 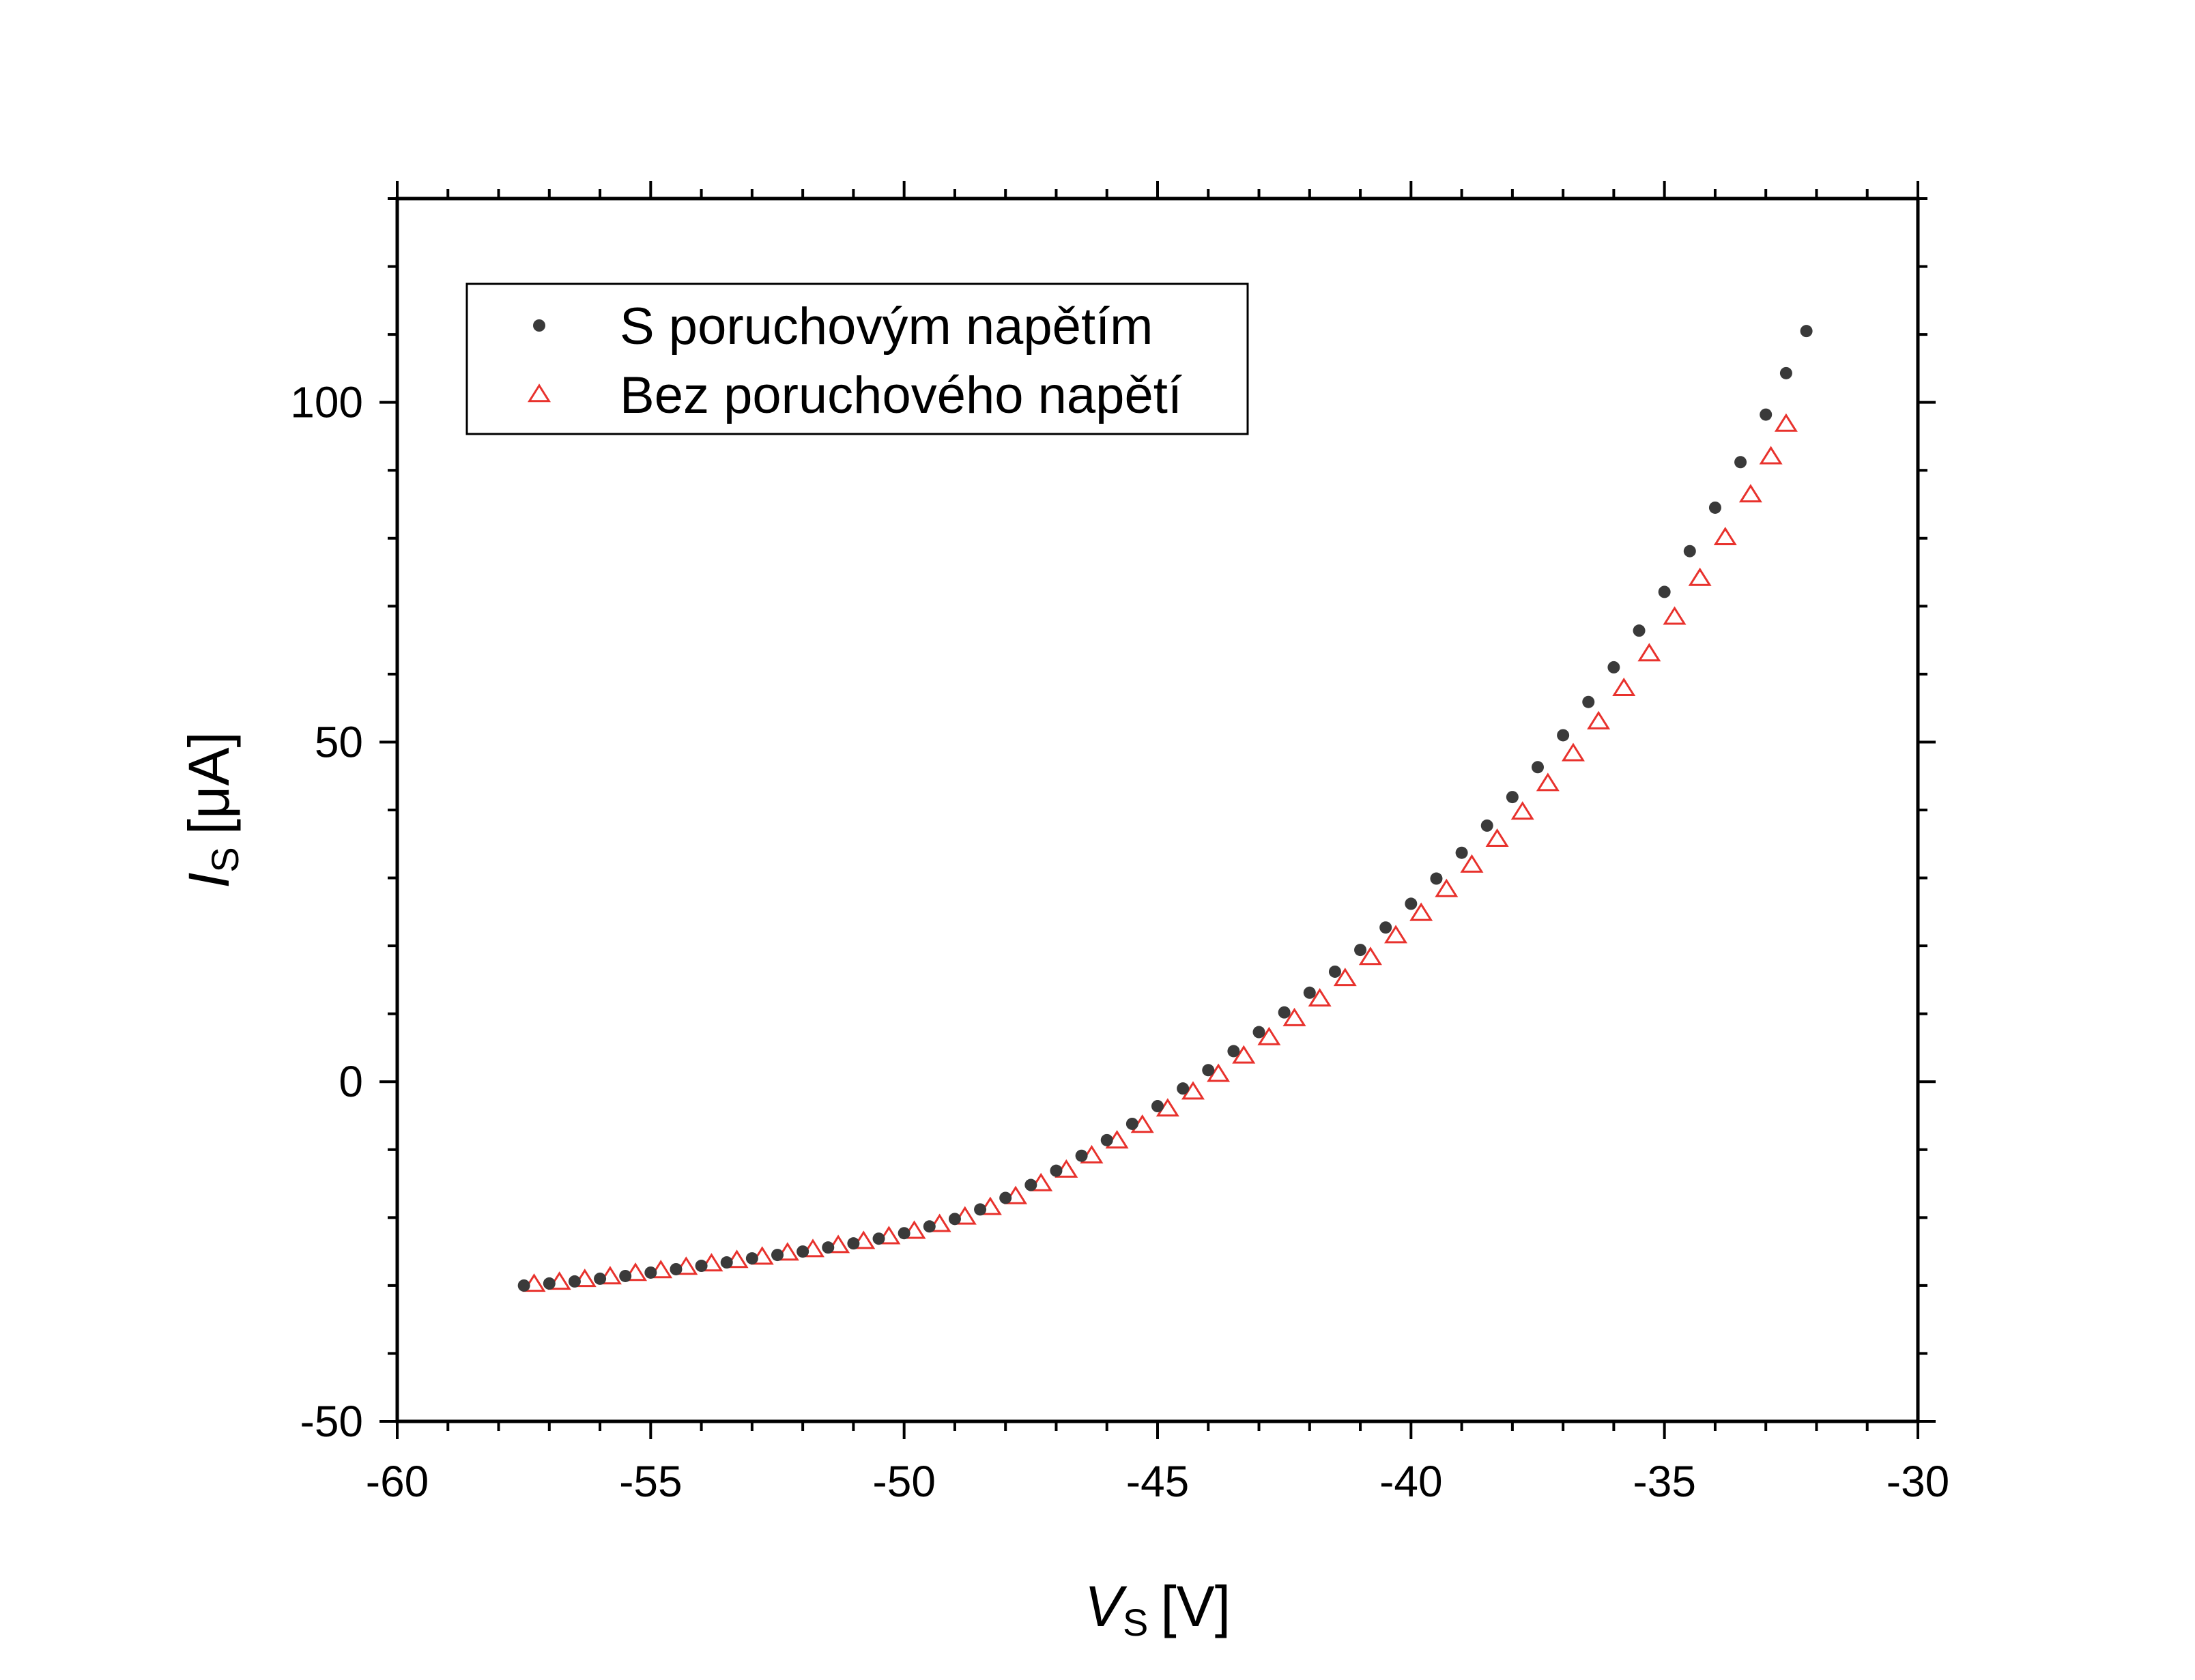 What do you see at coordinates (1411, 1481) in the screenshot?
I see `x-tick-label: -40` at bounding box center [1411, 1481].